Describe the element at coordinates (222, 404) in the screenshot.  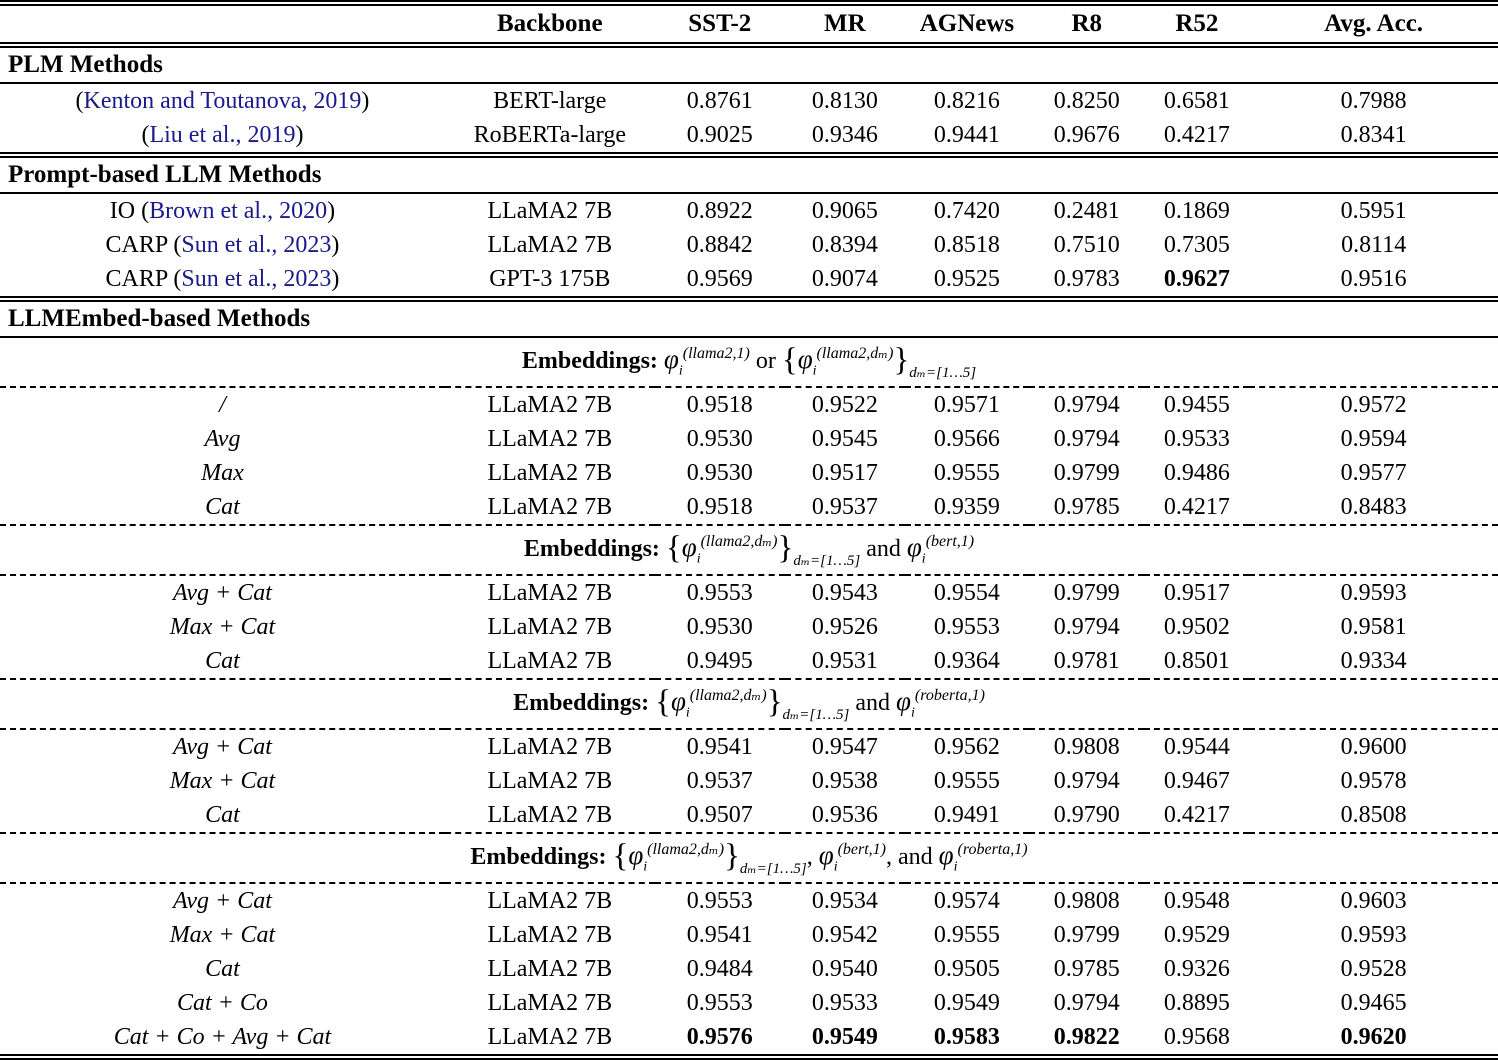
I see `cell-method: /` at that location.